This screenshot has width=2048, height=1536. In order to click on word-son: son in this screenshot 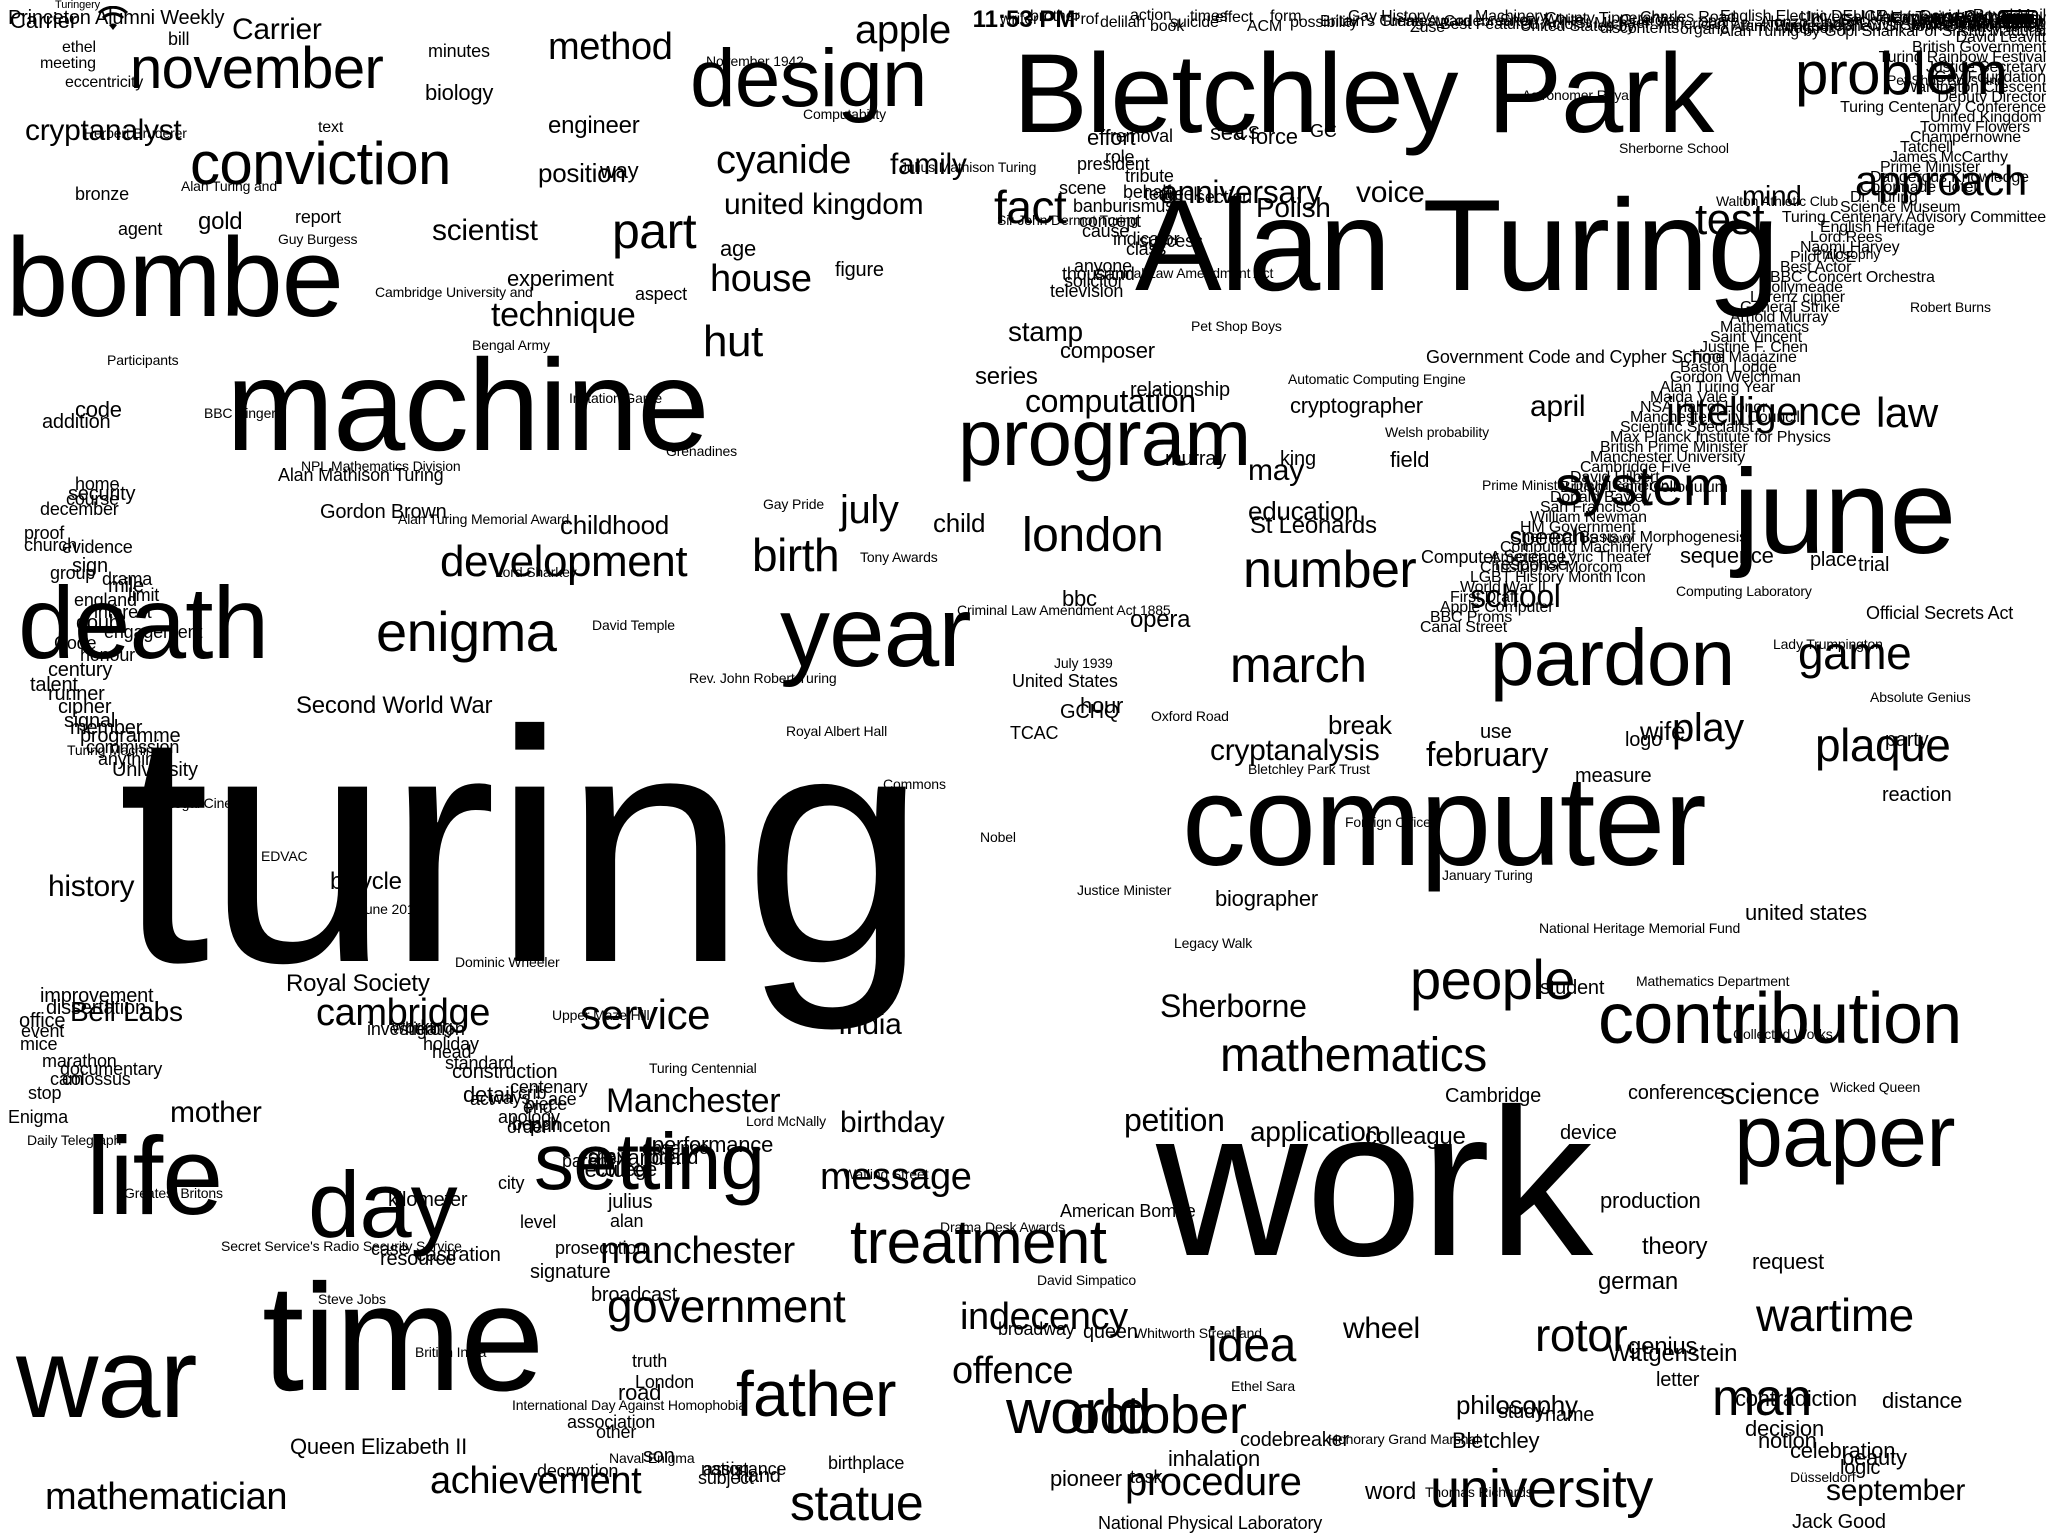, I will do `click(659, 1456)`.